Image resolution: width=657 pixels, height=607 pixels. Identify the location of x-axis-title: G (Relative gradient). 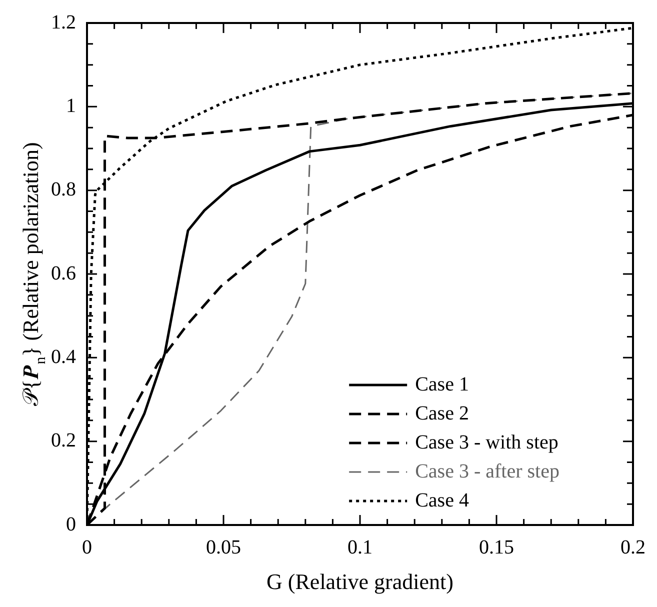
(360, 581).